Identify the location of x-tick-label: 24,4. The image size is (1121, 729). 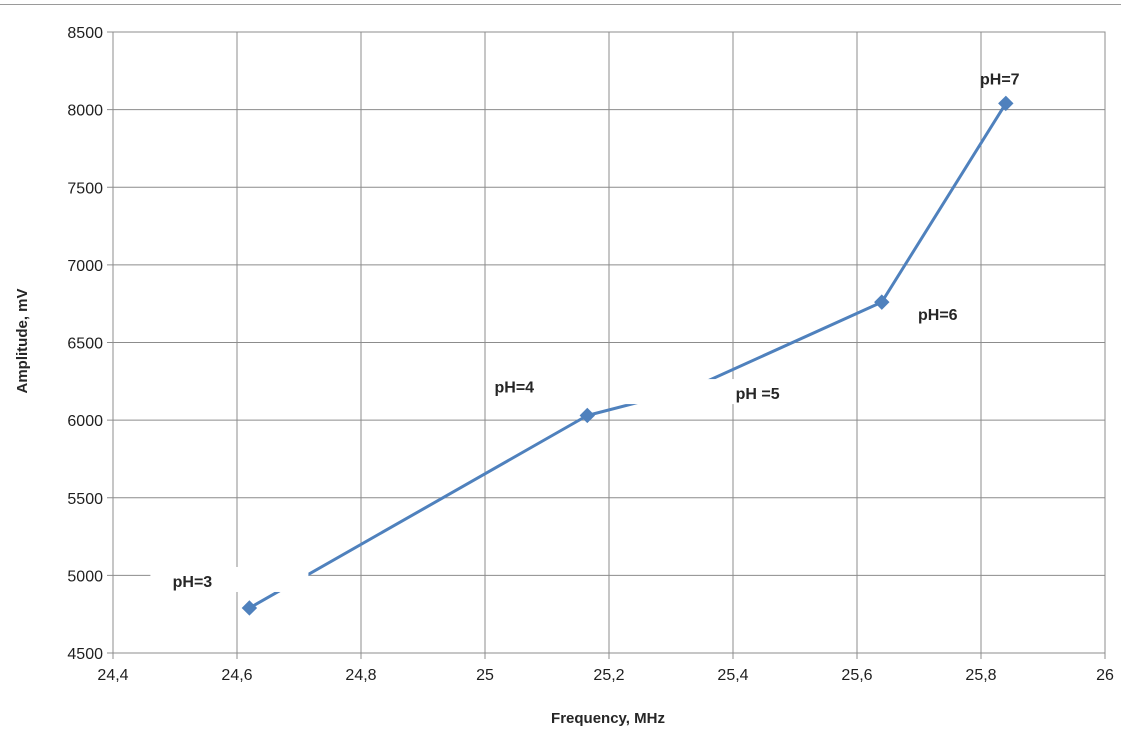
(112, 675).